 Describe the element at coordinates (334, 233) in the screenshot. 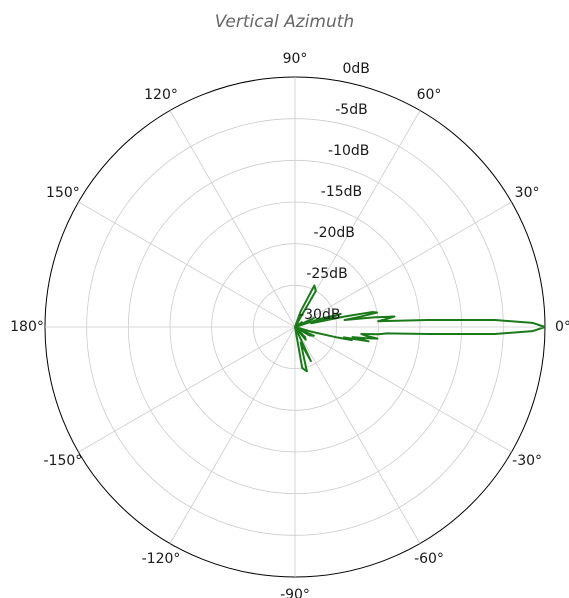

I see `radial-tick-label: -20dB` at that location.